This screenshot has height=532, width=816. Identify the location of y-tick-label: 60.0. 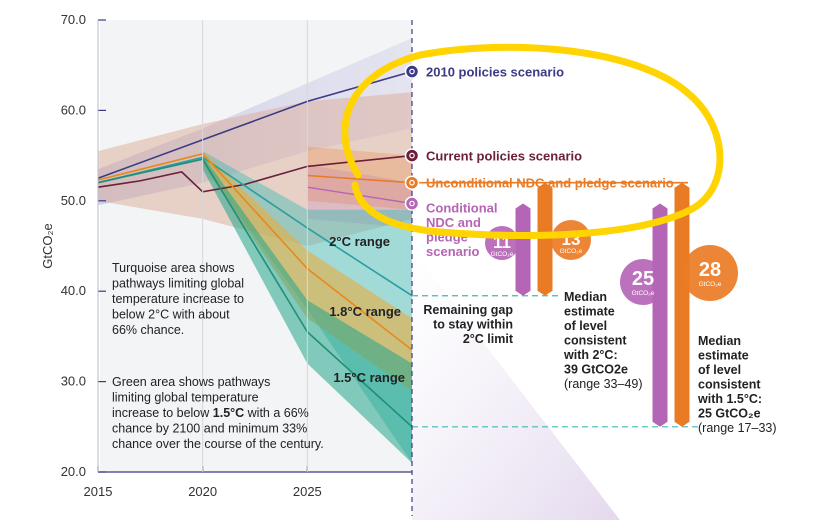
(73, 109).